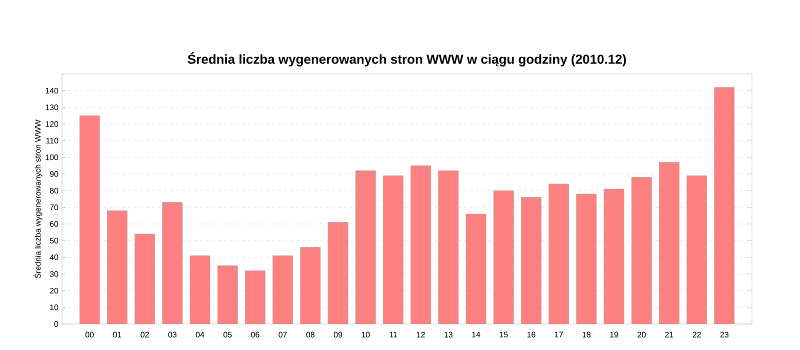 This screenshot has width=800, height=350. I want to click on x-tick-label: 11, so click(393, 335).